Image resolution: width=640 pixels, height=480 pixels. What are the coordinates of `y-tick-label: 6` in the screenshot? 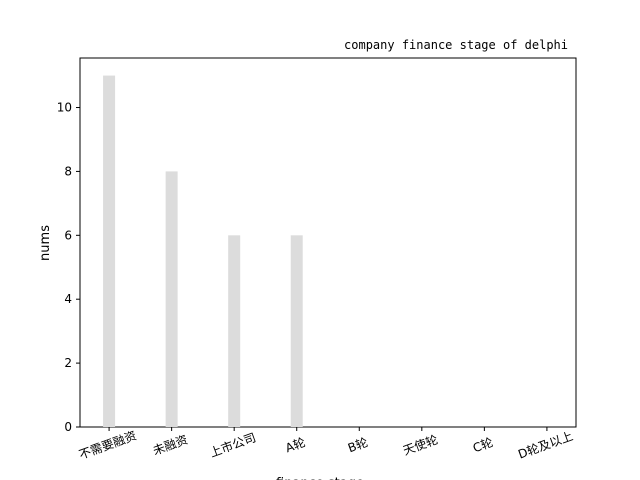 It's located at (68, 235).